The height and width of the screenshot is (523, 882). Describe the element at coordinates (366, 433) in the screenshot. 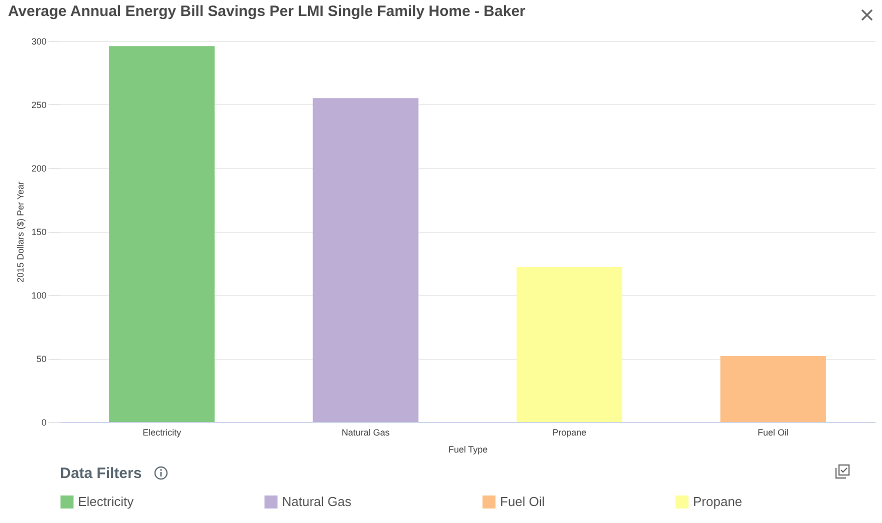

I see `x-tick-label: Natural Gas` at that location.